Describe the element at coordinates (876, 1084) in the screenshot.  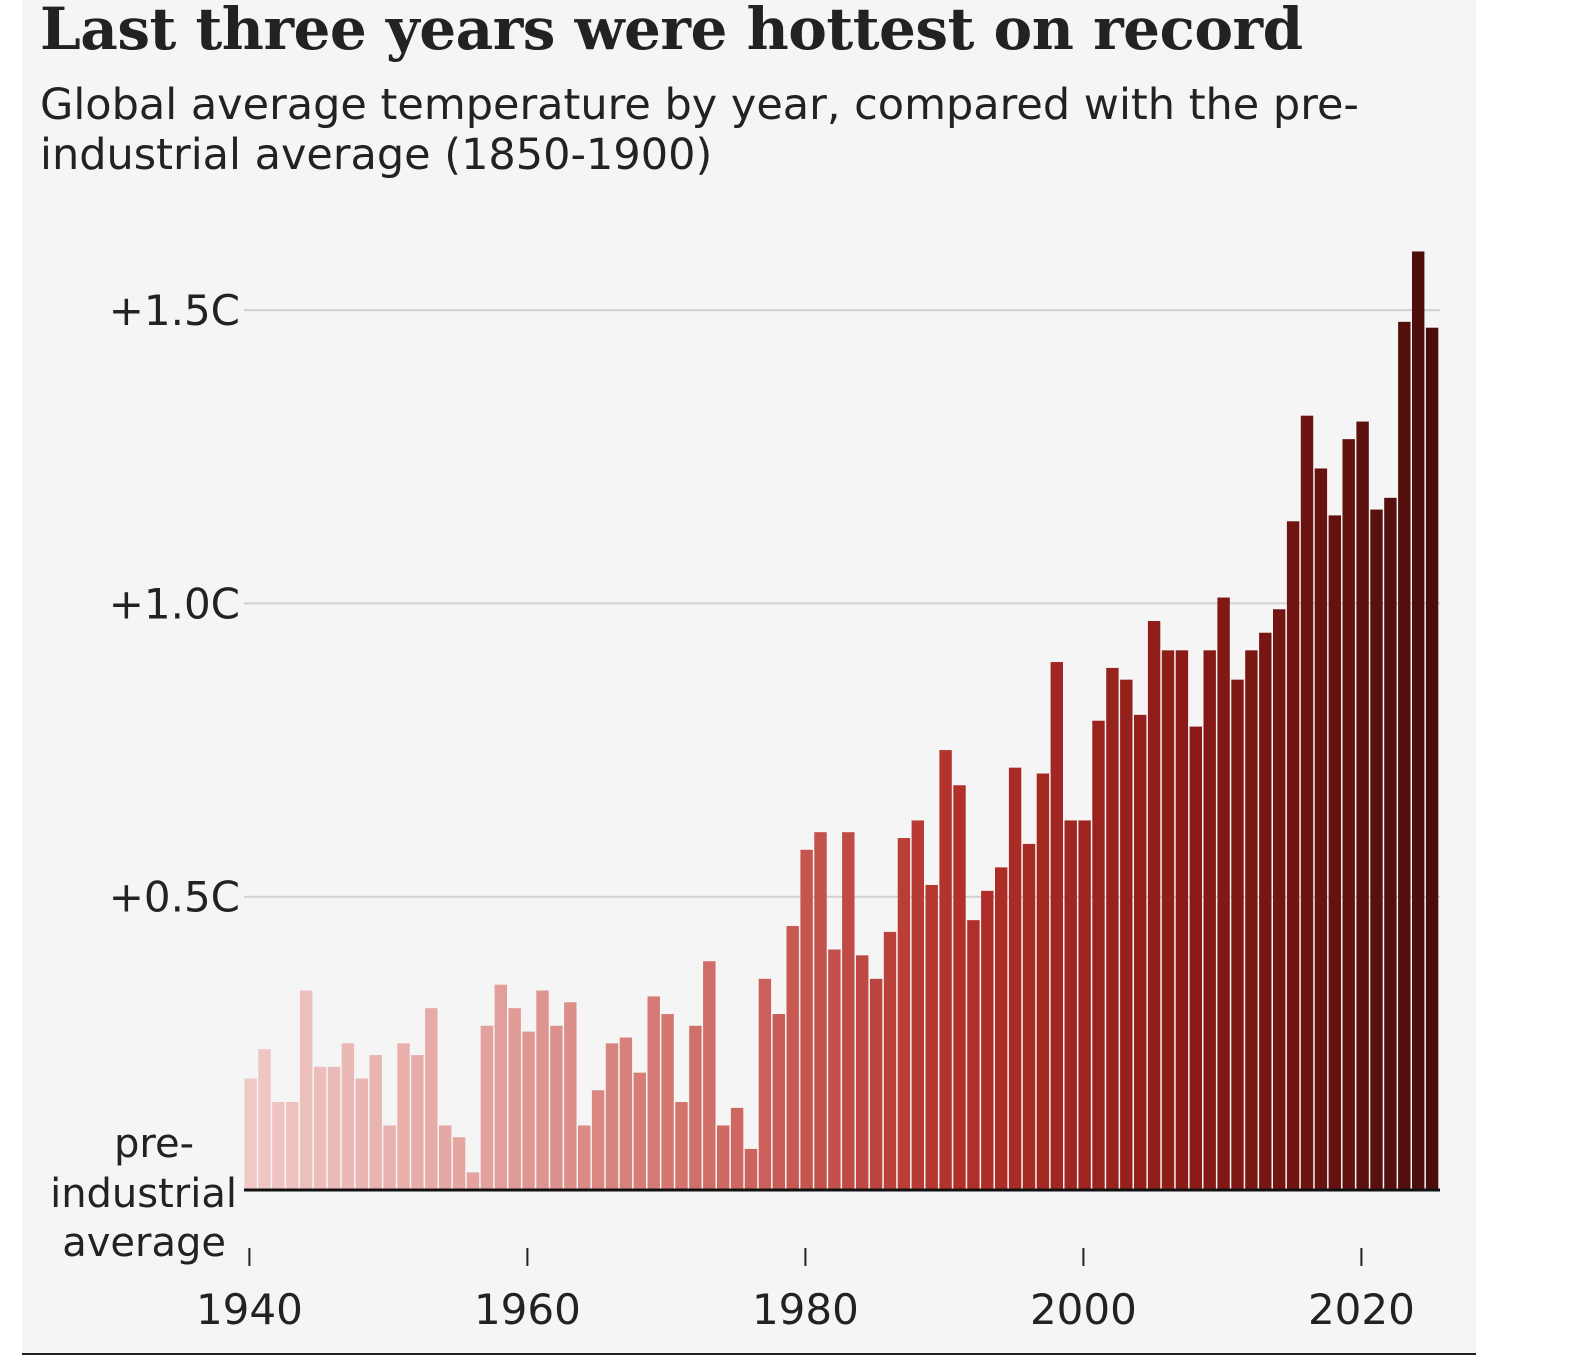
I see `bar-1985` at that location.